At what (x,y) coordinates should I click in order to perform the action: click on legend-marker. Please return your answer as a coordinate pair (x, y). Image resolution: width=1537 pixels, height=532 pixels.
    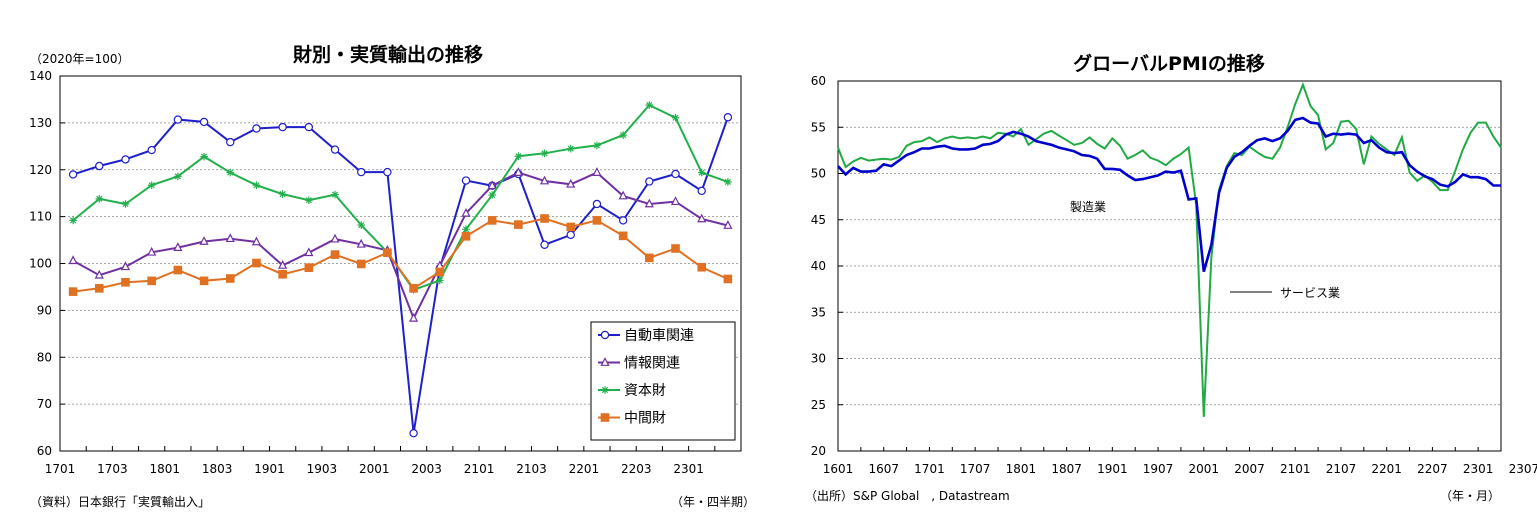
    Looking at the image, I should click on (605, 390).